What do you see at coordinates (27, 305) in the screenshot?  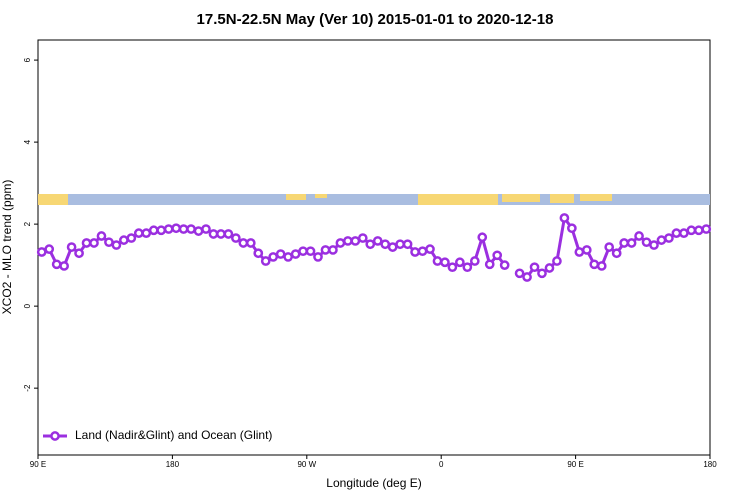 I see `y-tick-label: 0` at bounding box center [27, 305].